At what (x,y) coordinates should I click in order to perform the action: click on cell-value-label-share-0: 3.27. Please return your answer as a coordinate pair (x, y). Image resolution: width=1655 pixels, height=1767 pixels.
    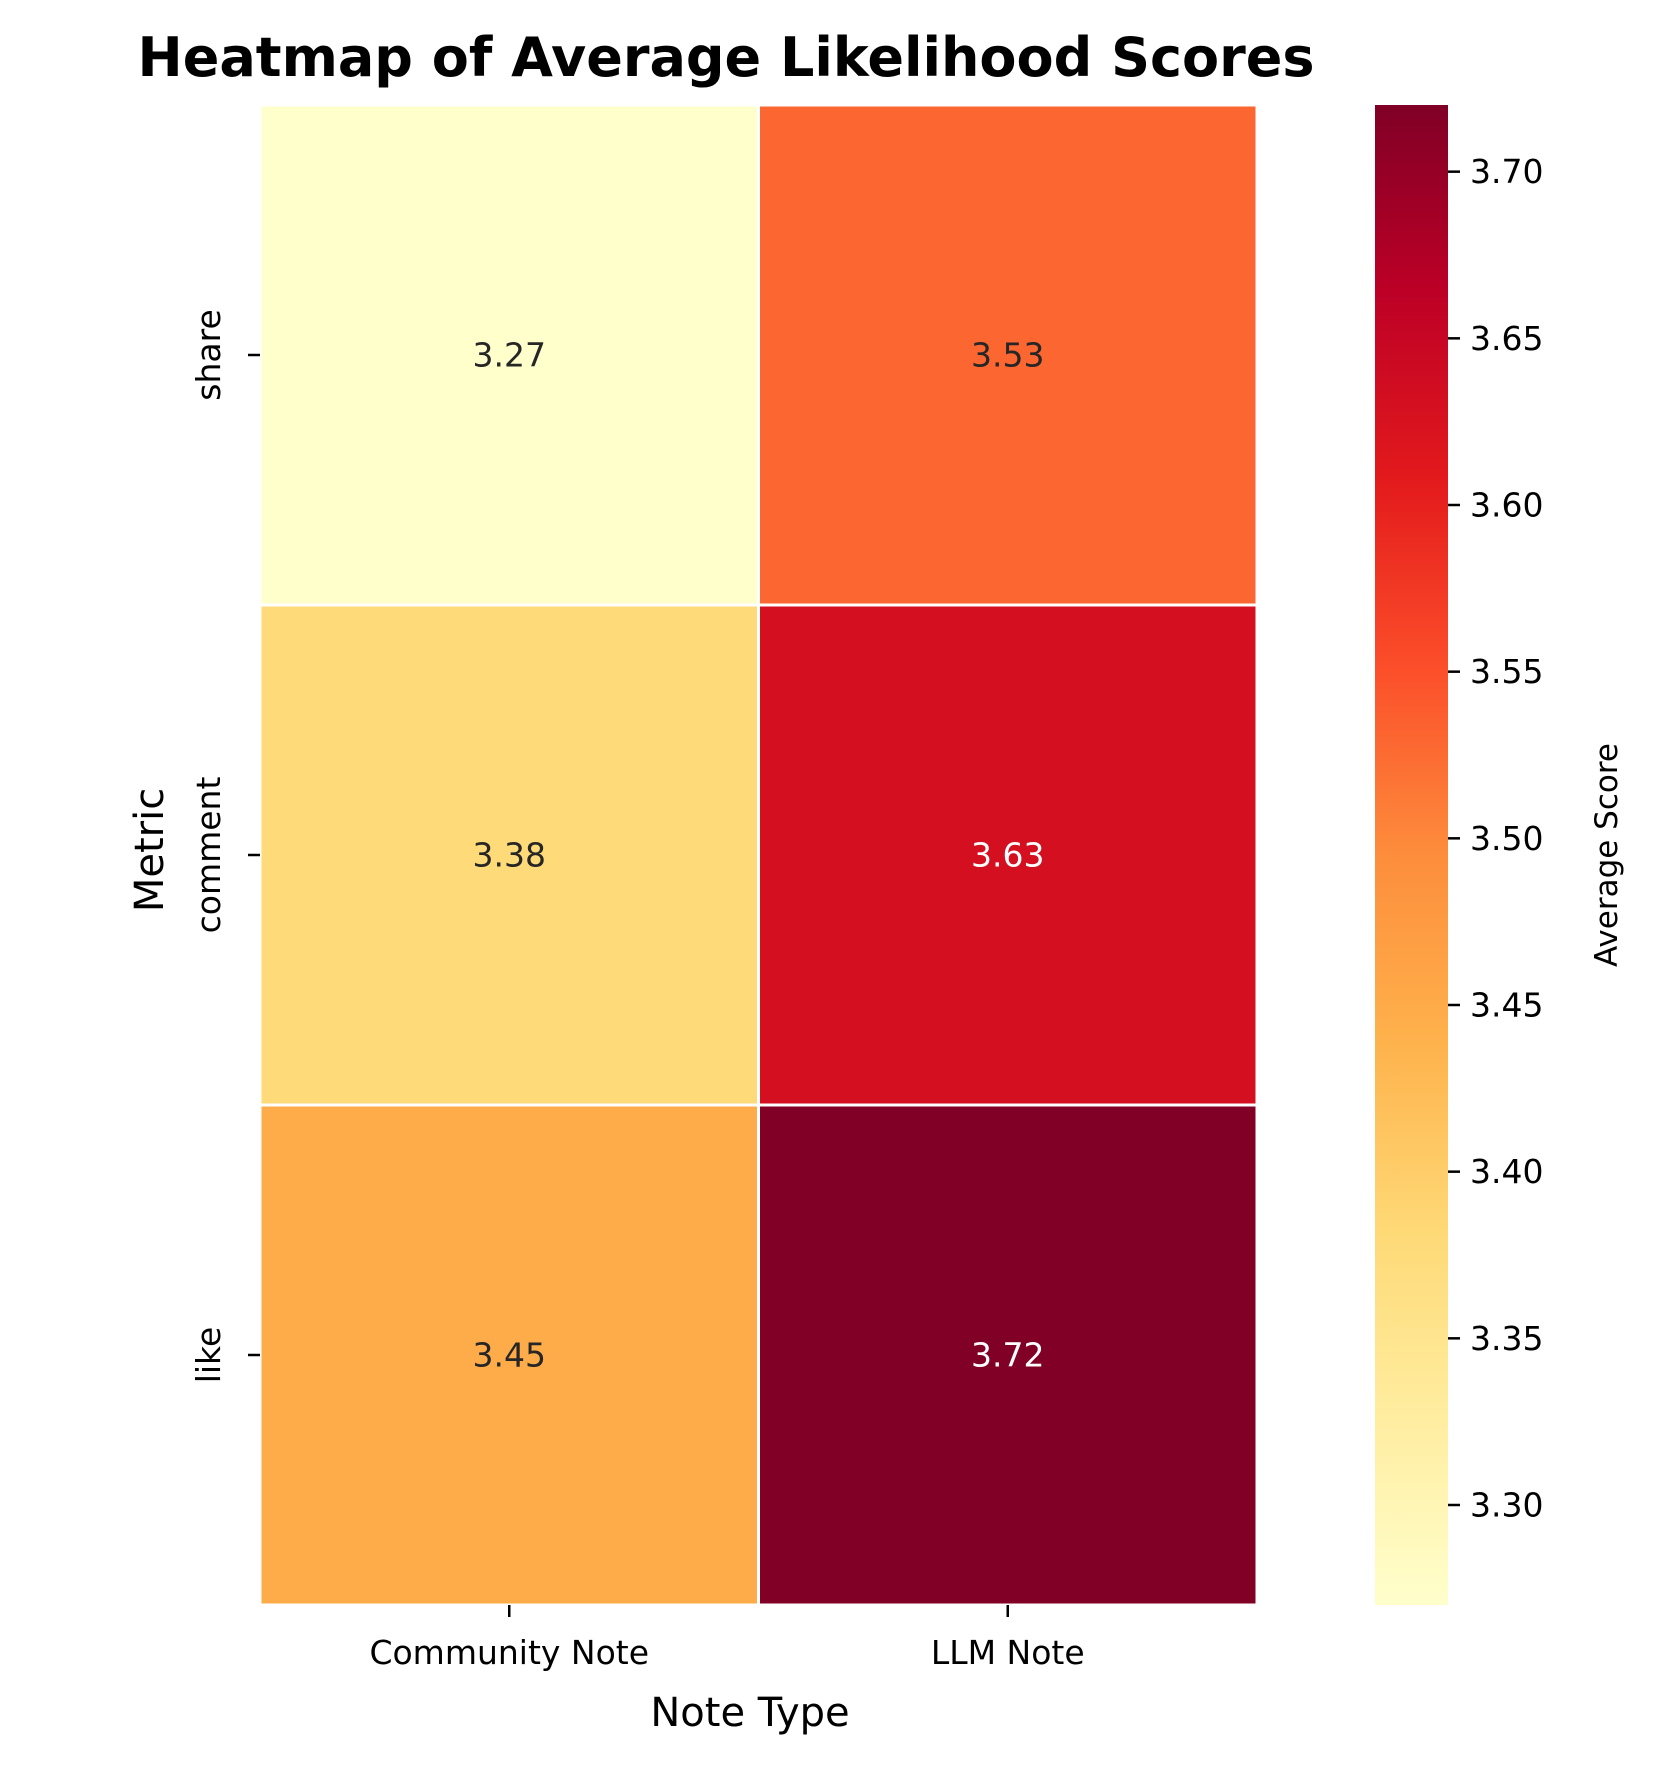
    Looking at the image, I should click on (509, 355).